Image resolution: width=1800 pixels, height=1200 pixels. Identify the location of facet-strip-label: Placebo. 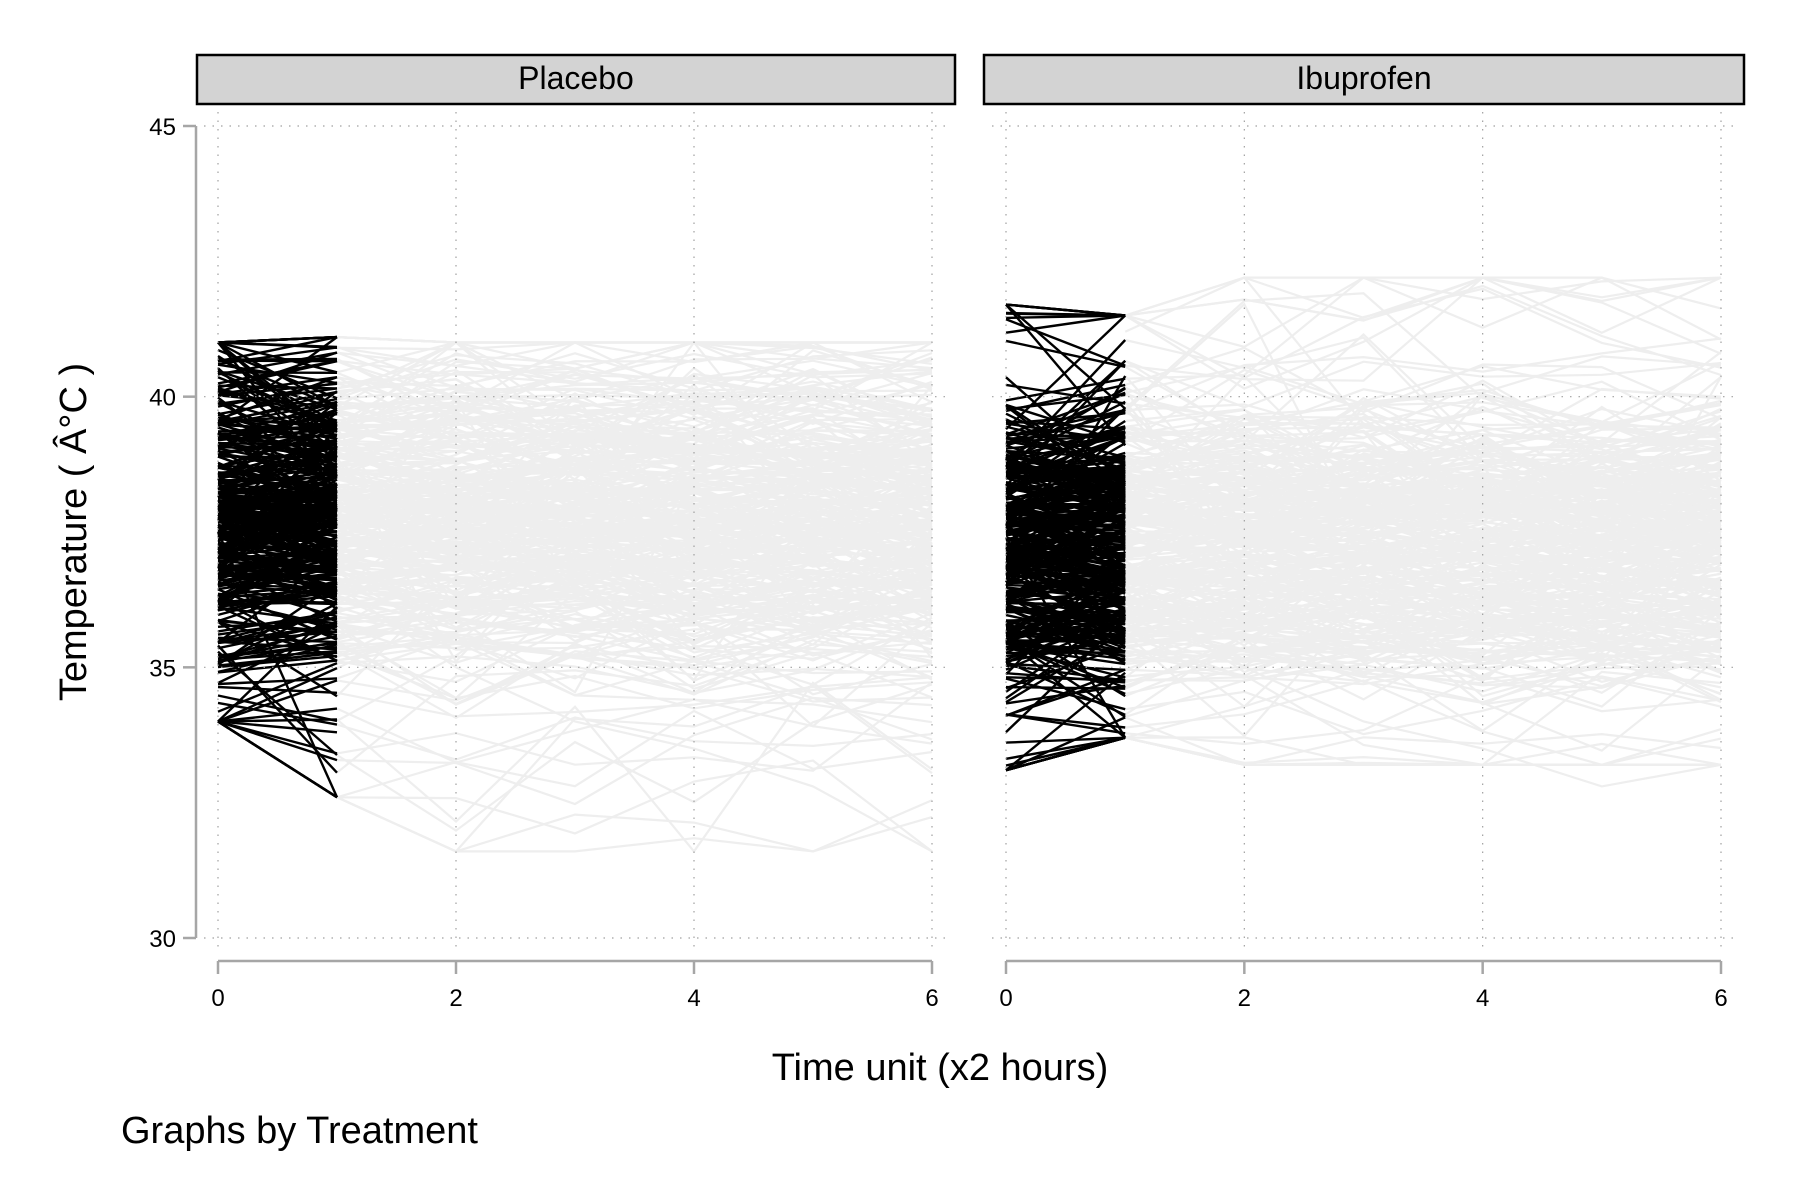
(576, 78).